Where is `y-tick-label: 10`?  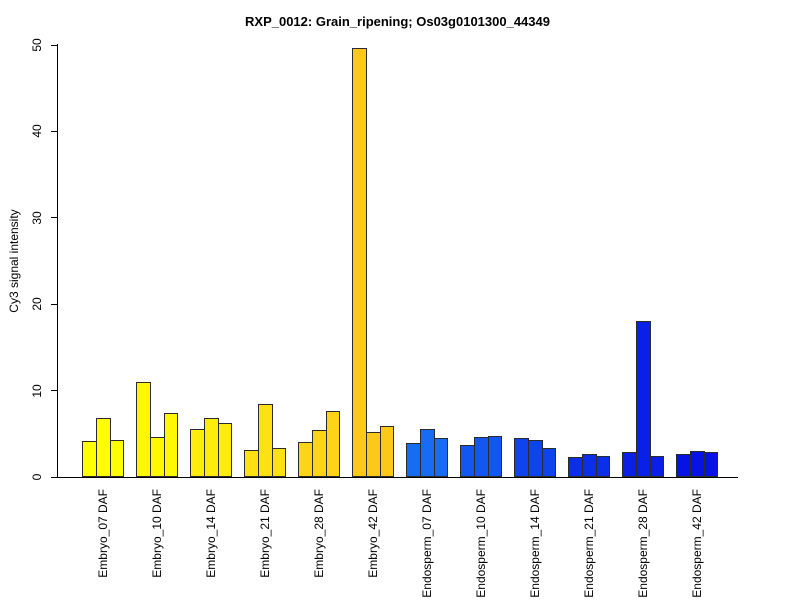
y-tick-label: 10 is located at coordinates (37, 390).